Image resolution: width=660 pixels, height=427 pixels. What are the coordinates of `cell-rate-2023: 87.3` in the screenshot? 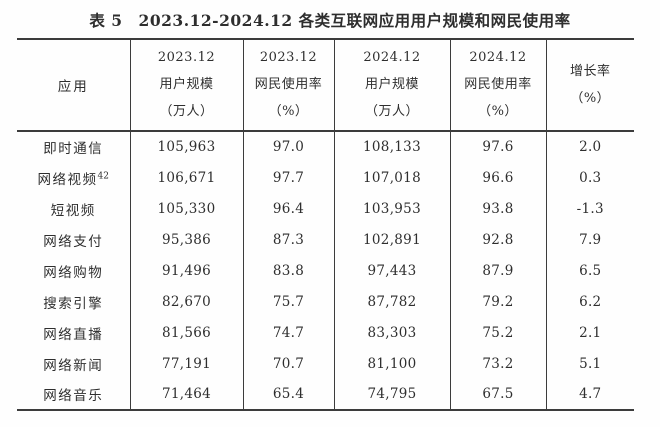 It's located at (288, 239).